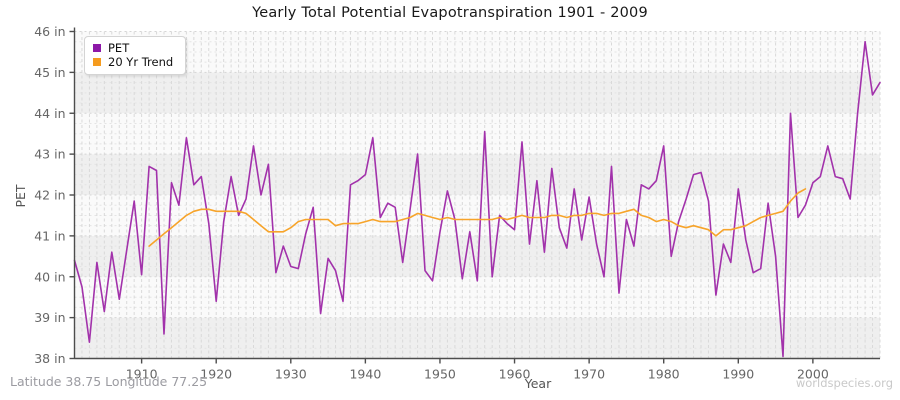 The height and width of the screenshot is (400, 900). I want to click on pet-series-swatch-icon, so click(97, 48).